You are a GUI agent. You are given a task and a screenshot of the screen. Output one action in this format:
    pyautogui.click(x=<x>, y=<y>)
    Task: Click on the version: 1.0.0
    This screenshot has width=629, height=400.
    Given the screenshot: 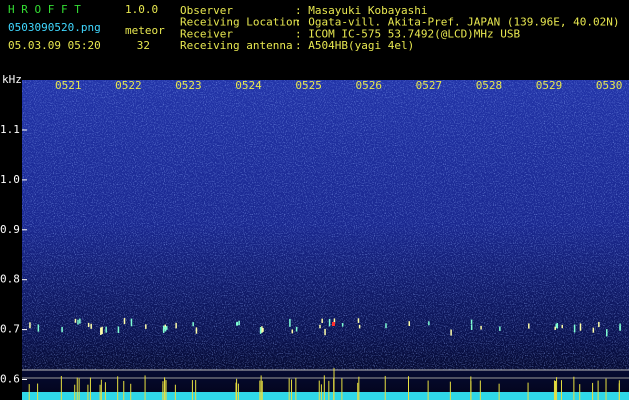 What is the action you would take?
    pyautogui.click(x=141, y=9)
    